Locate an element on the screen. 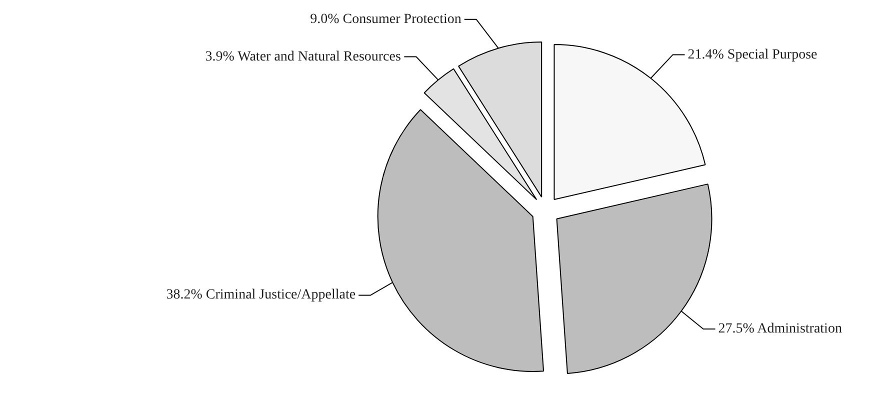  slice-label: 21.4% Special Purpose is located at coordinates (753, 54).